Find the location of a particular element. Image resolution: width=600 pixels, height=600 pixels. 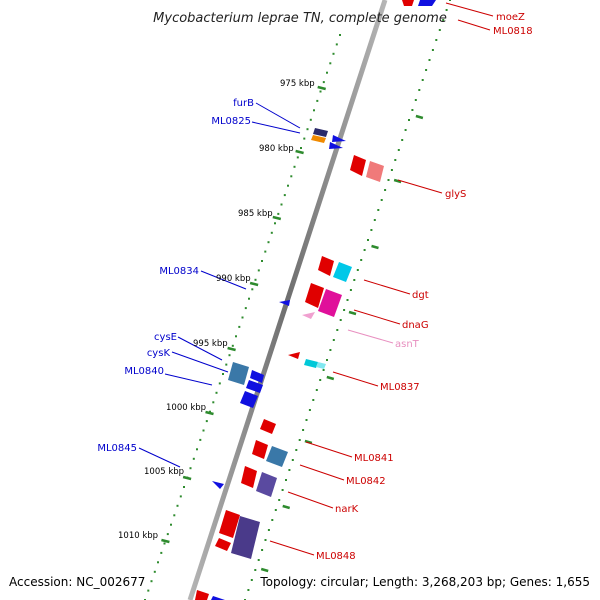

gene-label-ml0845: ML0845 is located at coordinates (117, 448).